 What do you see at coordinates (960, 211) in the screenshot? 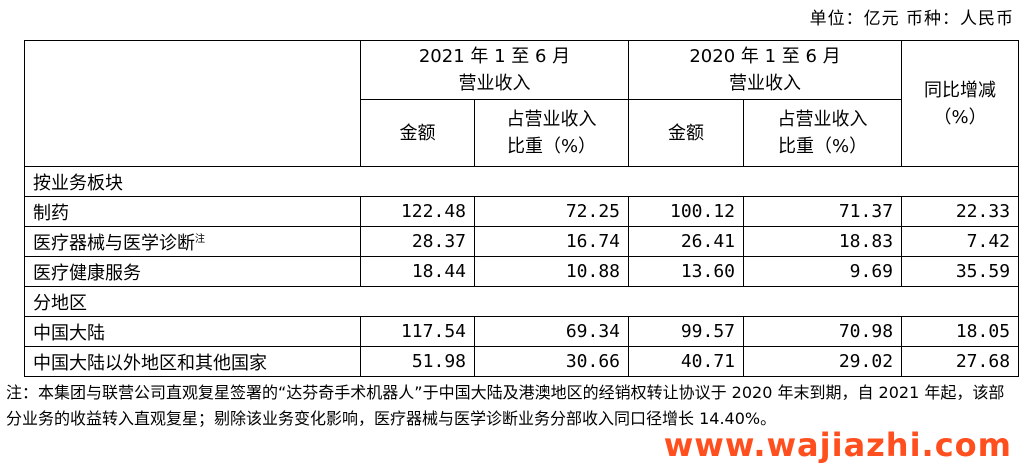
I see `yoy-cell: 22.33` at bounding box center [960, 211].